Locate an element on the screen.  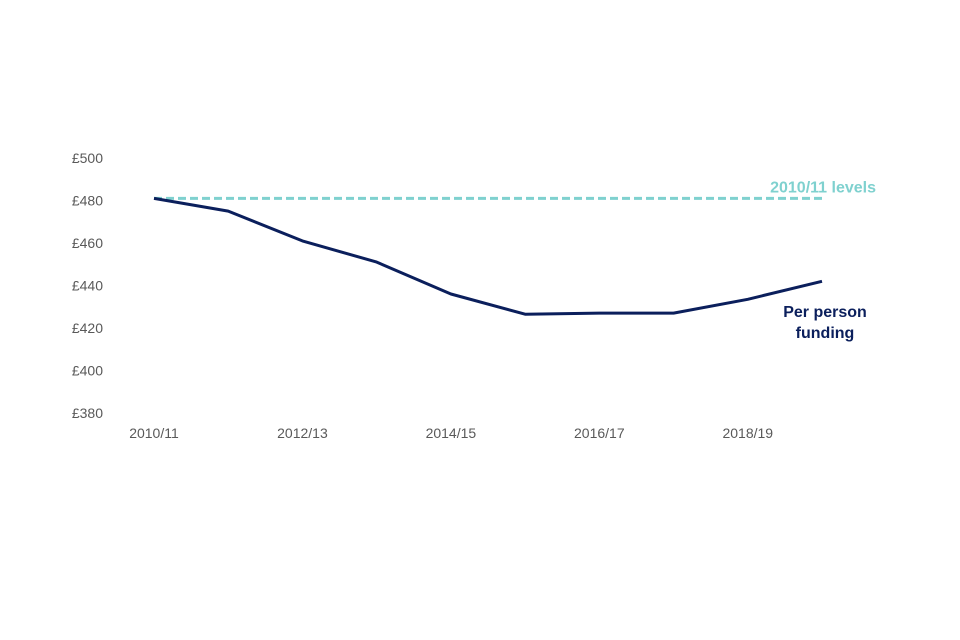
x-tick-label: 2018/19 is located at coordinates (747, 433).